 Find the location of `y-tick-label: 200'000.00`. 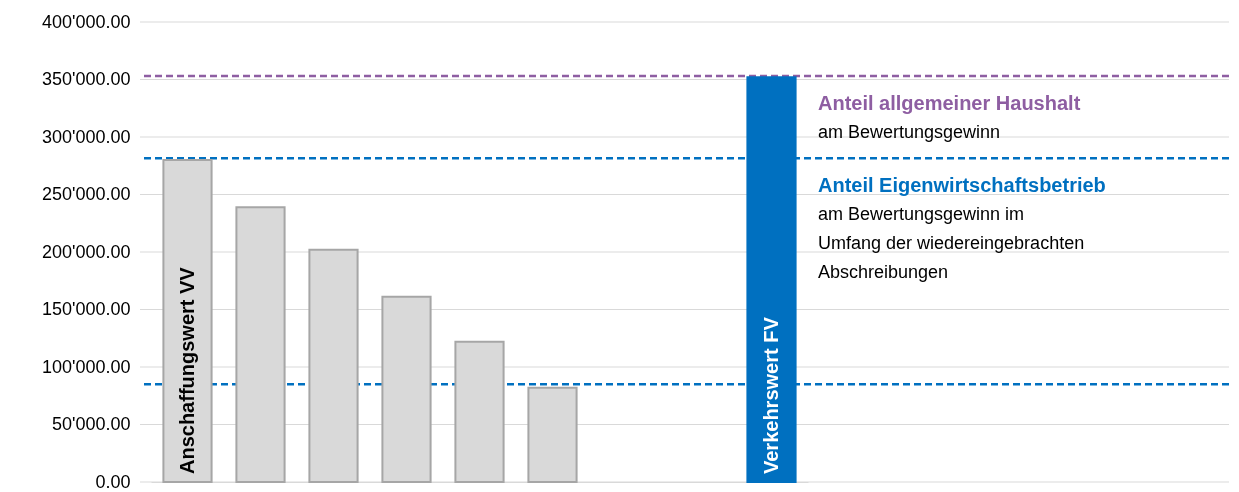

y-tick-label: 200'000.00 is located at coordinates (86, 251).